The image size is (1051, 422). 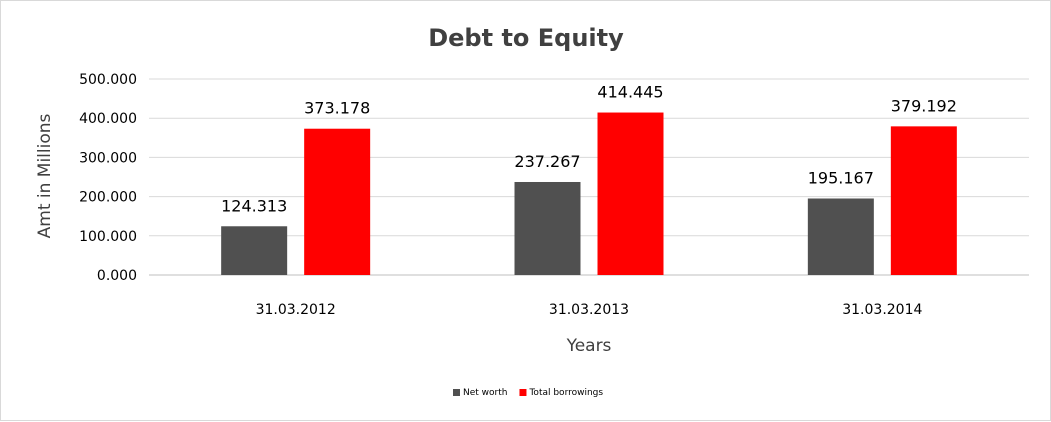 I want to click on x-axis-ticks: 31.03.2012 31.03.2013 31.03.2014, so click(x=589, y=310).